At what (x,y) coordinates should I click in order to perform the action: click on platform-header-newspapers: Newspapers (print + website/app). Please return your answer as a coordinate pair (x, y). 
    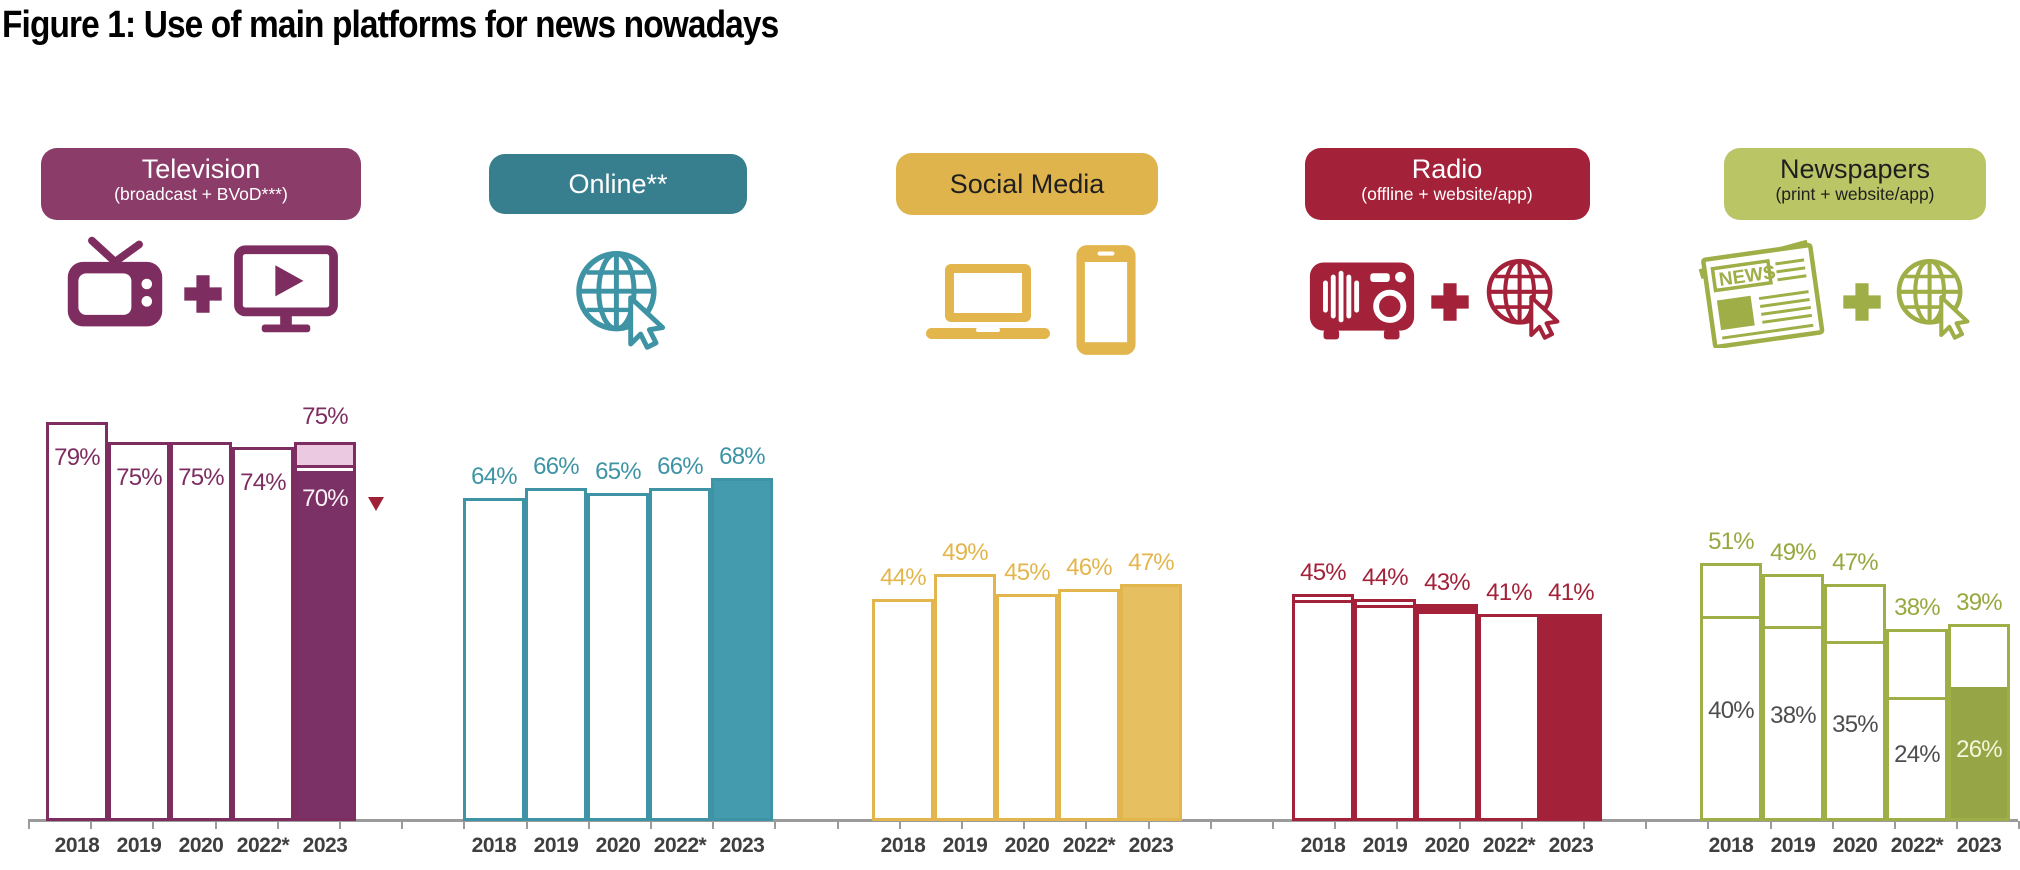
    Looking at the image, I should click on (1855, 184).